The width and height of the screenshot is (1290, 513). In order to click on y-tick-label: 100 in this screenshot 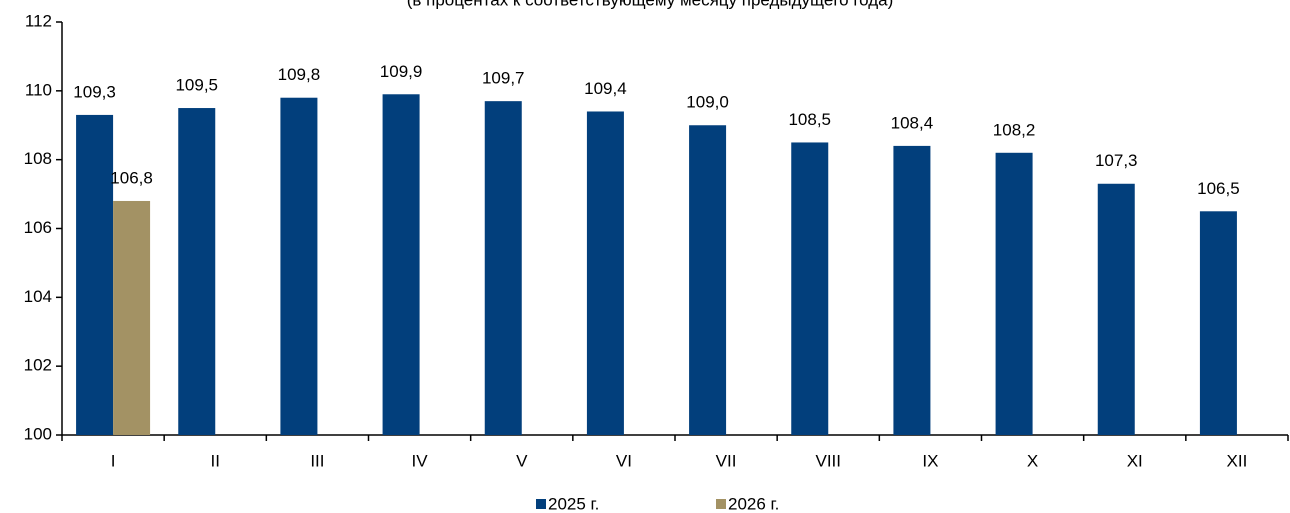, I will do `click(38, 433)`.